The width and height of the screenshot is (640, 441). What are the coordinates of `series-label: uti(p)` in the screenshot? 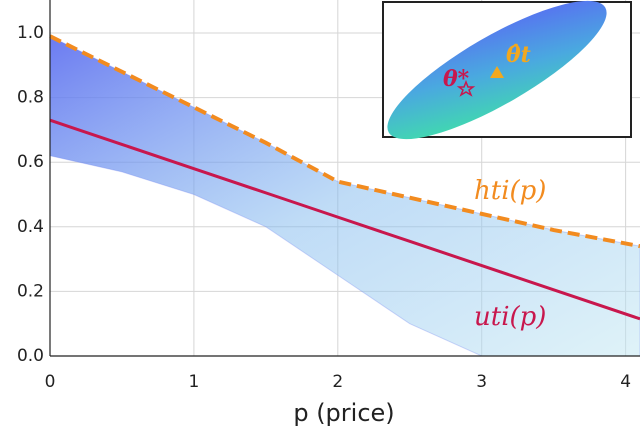 It's located at (510, 317).